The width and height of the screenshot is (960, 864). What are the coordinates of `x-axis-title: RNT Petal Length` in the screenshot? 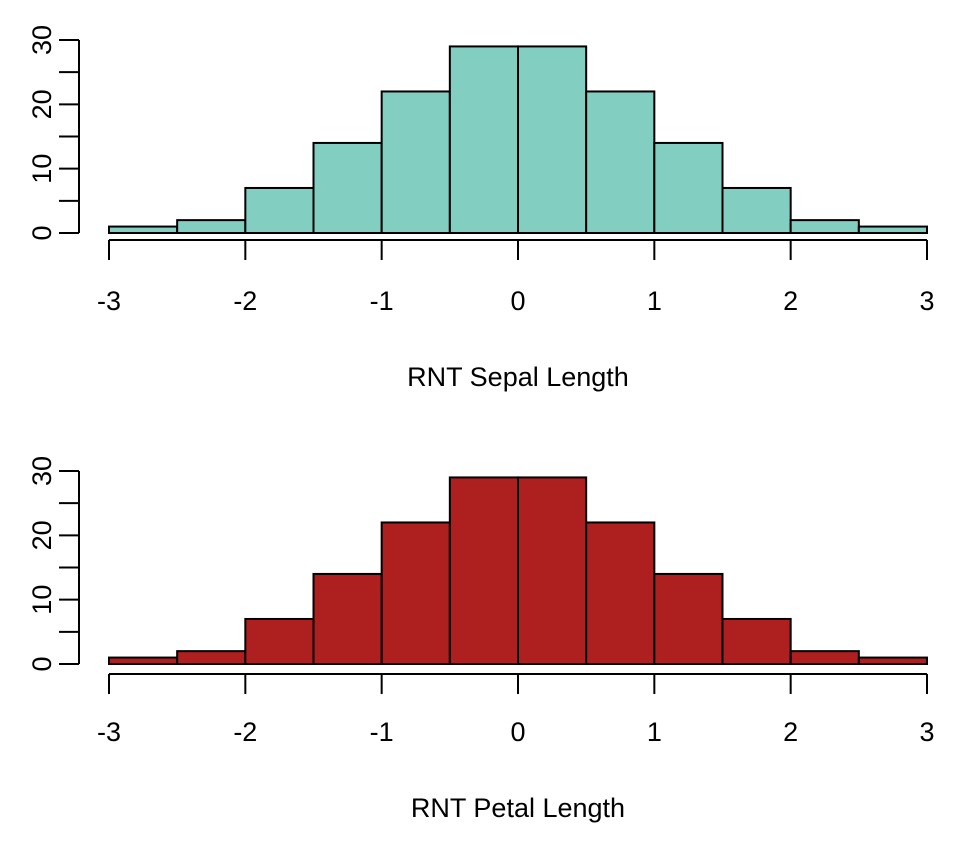 It's located at (518, 808).